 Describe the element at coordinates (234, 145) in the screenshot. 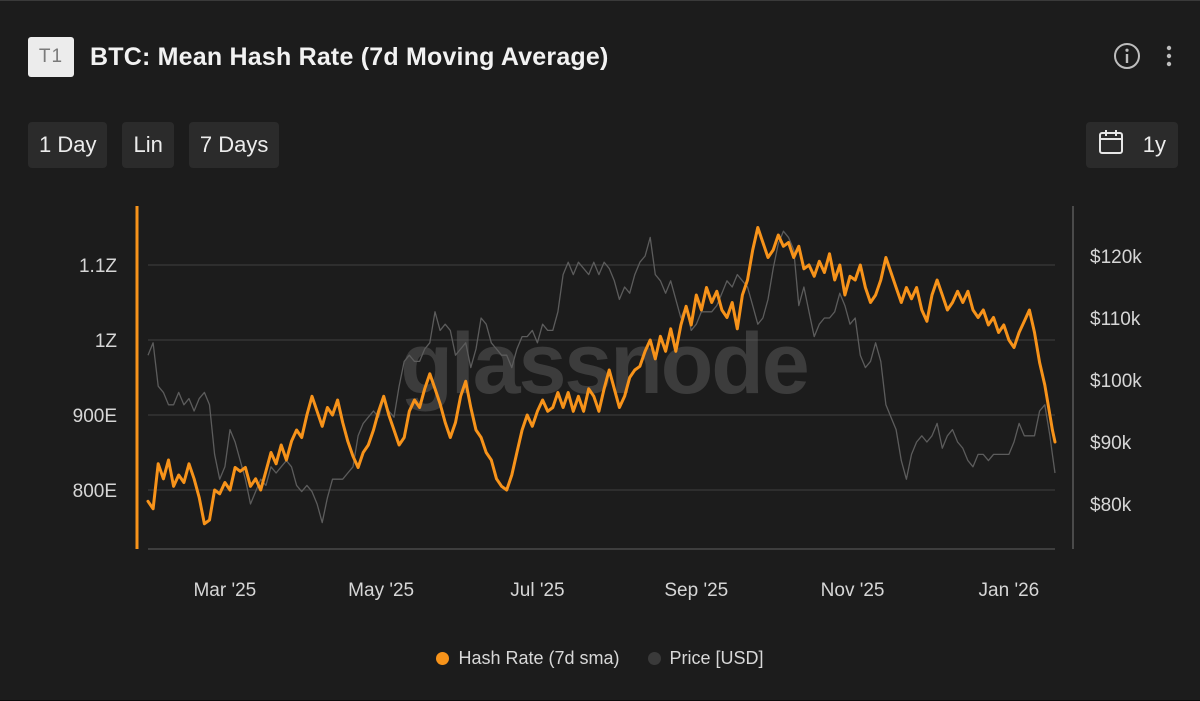

I see `sma-button: 7 Days` at that location.